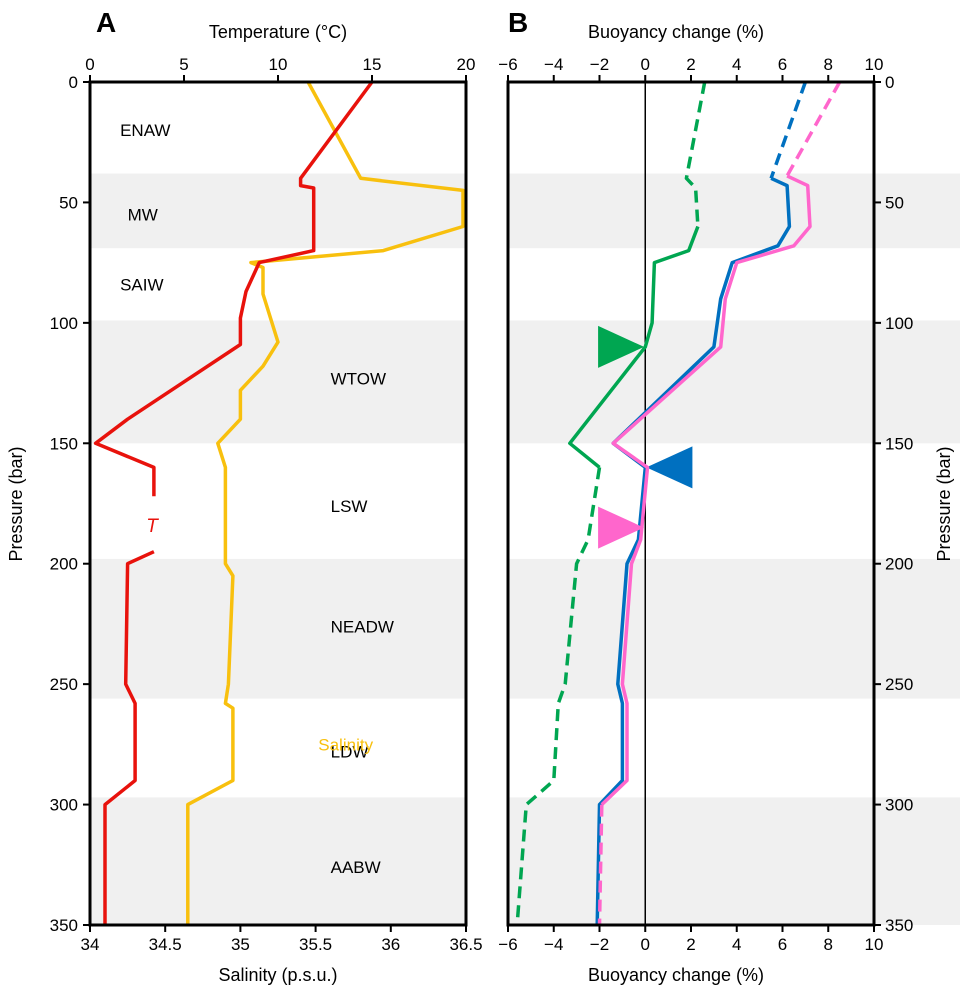 This screenshot has width=960, height=990. Describe the element at coordinates (828, 64) in the screenshot. I see `top-tick-label: 8` at that location.